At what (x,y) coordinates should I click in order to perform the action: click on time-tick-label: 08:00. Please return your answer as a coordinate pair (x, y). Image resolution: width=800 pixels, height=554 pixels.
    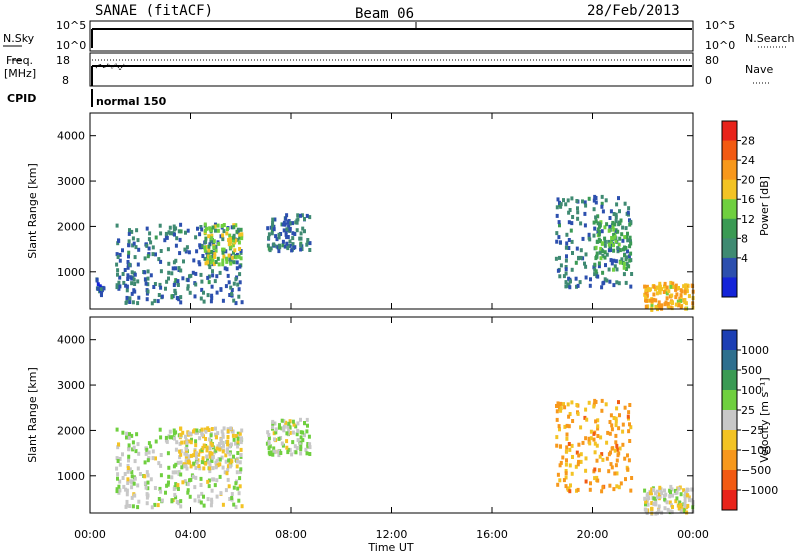
    Looking at the image, I should click on (291, 534).